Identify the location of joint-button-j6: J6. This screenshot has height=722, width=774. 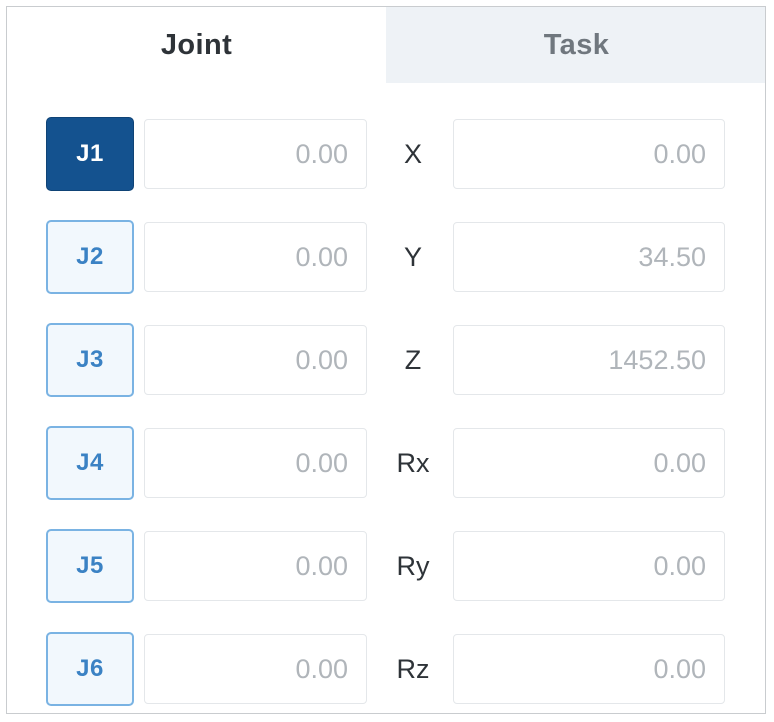
(90, 669).